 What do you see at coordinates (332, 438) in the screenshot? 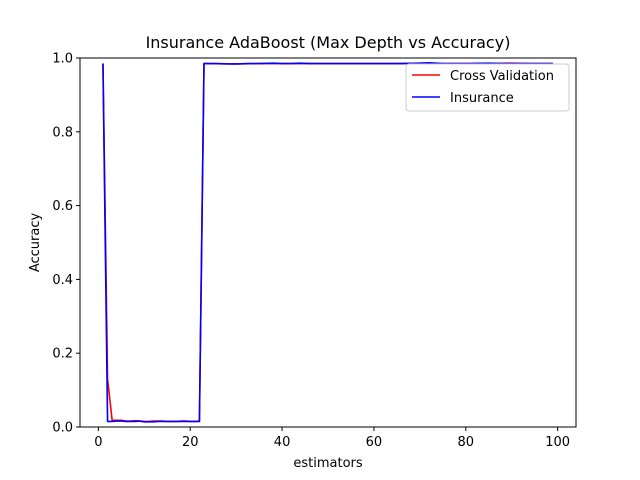
I see `x-axis-ticks: 0 20 40 60 80 100` at bounding box center [332, 438].